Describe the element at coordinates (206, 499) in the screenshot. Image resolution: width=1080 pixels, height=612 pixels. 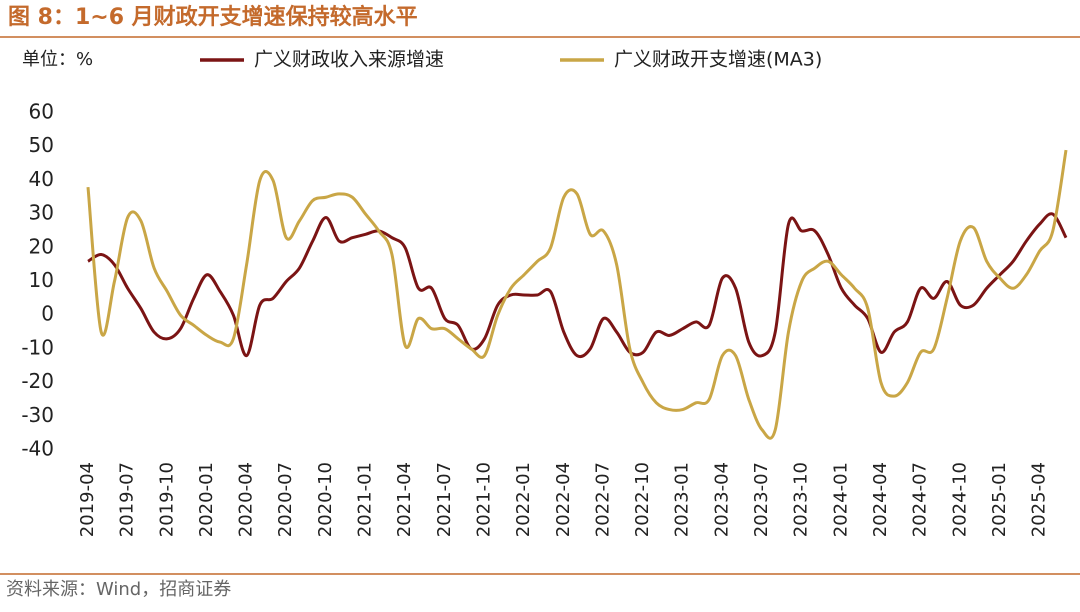
I see `x-tick-label: 2020-01` at that location.